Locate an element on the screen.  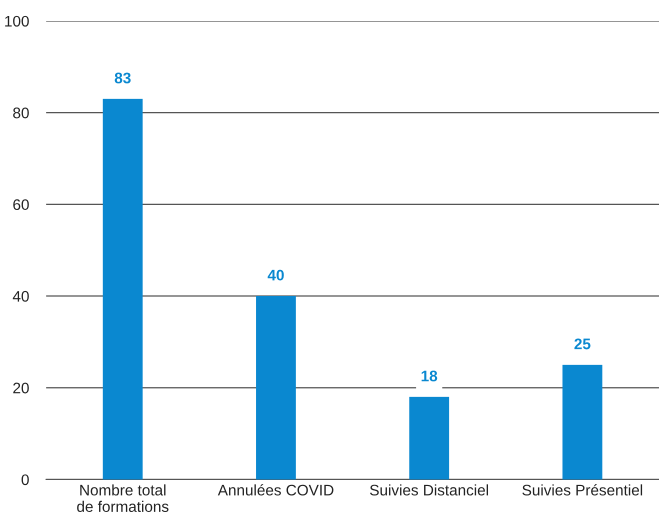
y-tick-label: 80 is located at coordinates (21, 113).